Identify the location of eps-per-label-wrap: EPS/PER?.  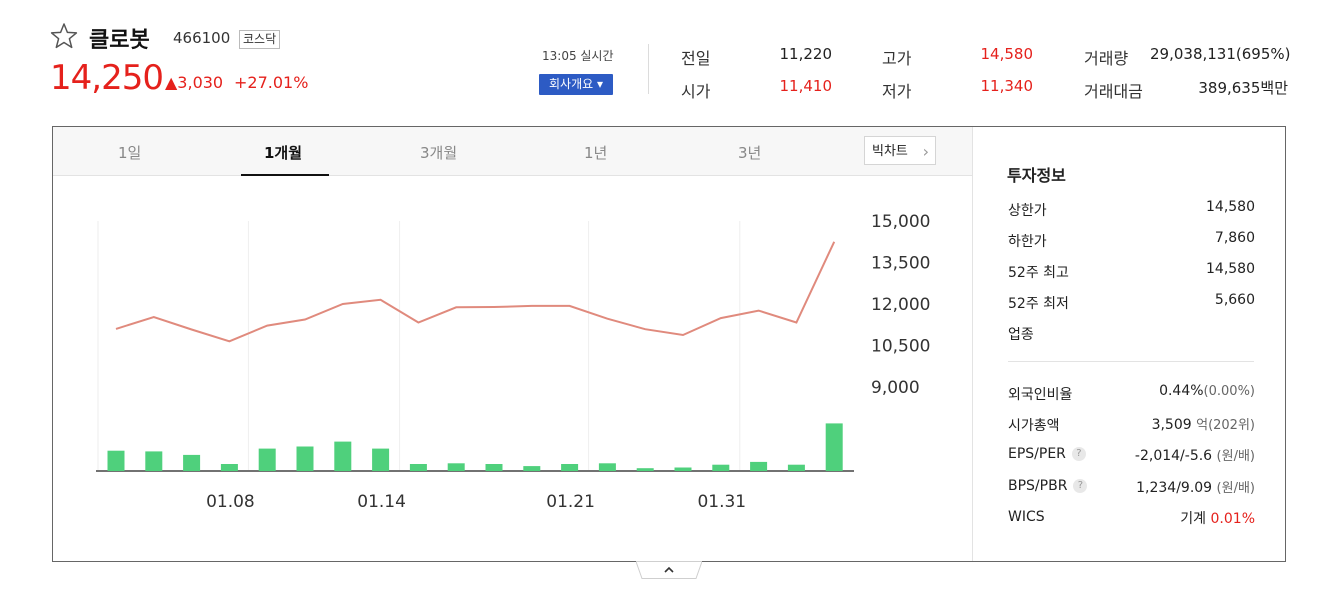
(1047, 454).